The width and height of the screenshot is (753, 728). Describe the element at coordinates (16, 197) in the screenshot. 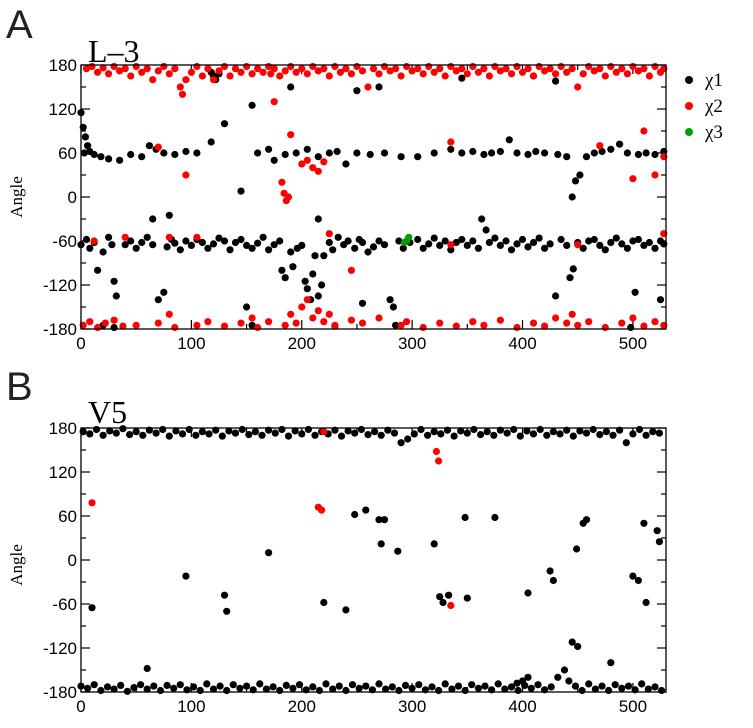

I see `panel-a-y-axis-label: Angle` at that location.